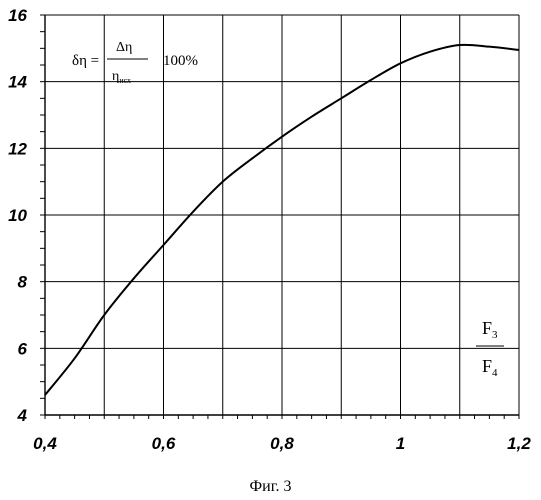 The height and width of the screenshot is (500, 541). I want to click on x-tick-label: 1,2, so click(519, 443).